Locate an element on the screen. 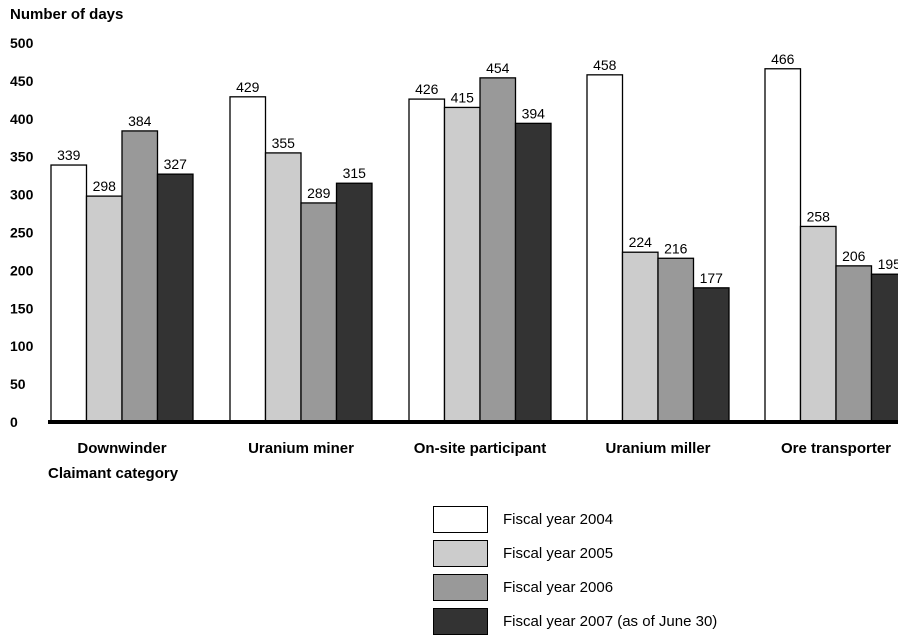 The width and height of the screenshot is (898, 642). y-tick-label: 0 is located at coordinates (14, 422).